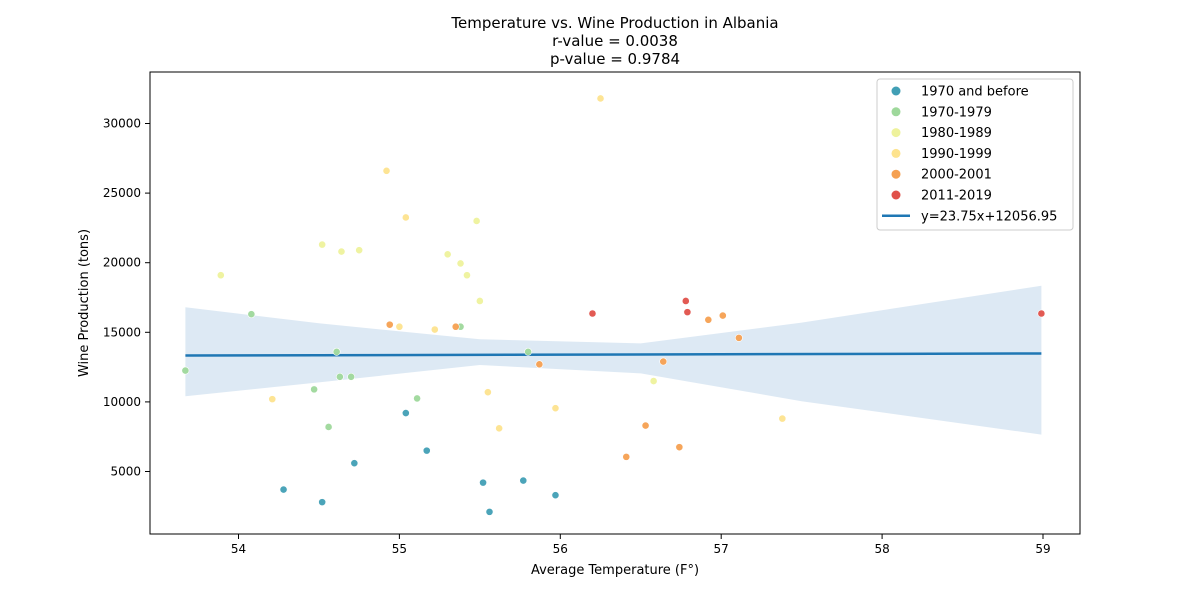 The width and height of the screenshot is (1200, 600). I want to click on y-tick-label: 20000, so click(122, 263).